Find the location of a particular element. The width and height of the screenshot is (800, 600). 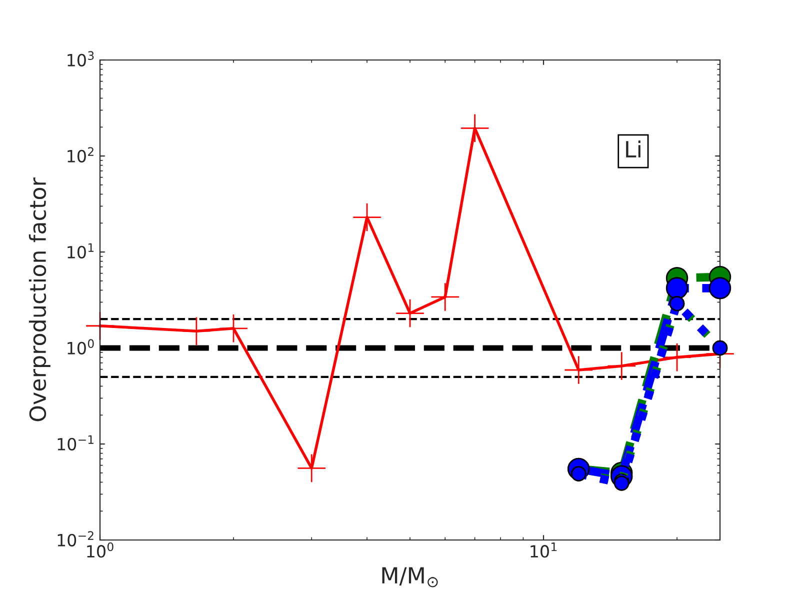

y-tick-label: 10$^{3}$ is located at coordinates (81, 58).